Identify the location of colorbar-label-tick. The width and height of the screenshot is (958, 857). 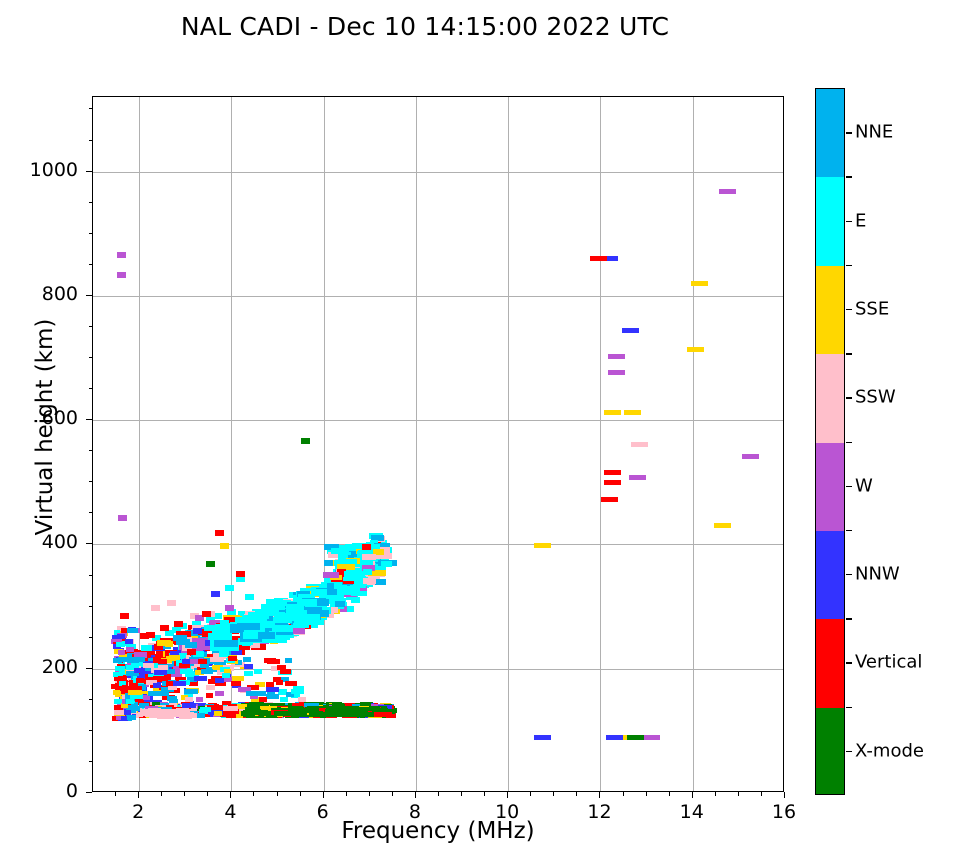
(849, 575).